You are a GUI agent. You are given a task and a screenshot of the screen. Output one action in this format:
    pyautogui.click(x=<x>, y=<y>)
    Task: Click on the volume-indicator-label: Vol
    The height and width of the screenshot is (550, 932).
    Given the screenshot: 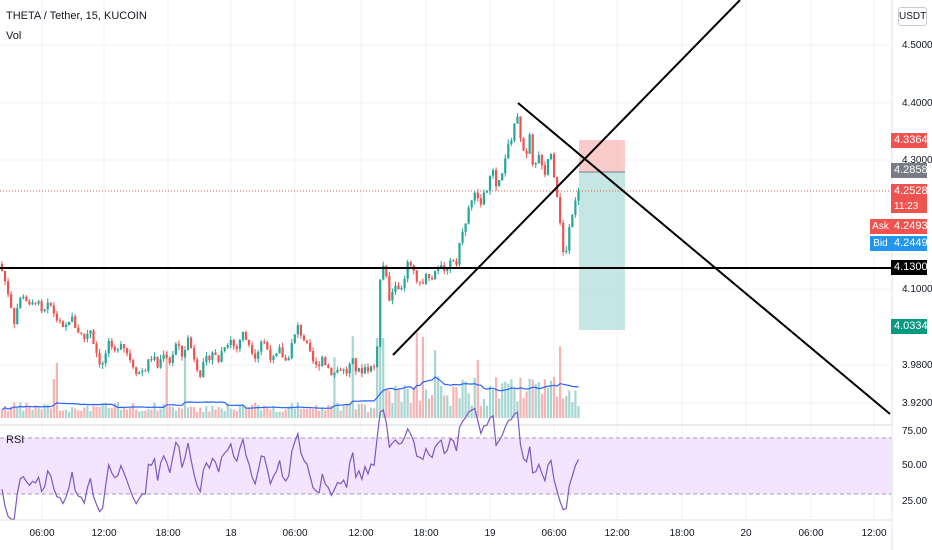 What is the action you would take?
    pyautogui.click(x=14, y=36)
    